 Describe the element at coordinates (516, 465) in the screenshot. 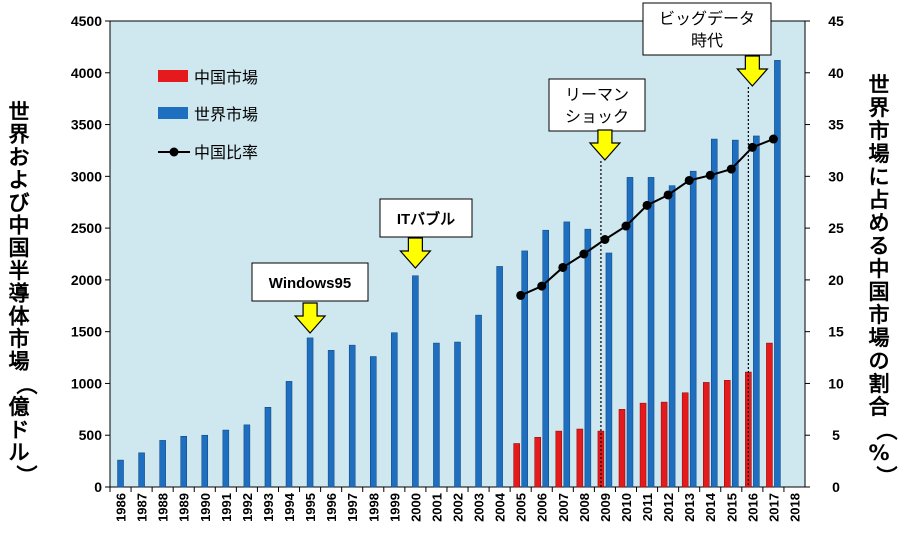

I see `bar-china-2005` at that location.